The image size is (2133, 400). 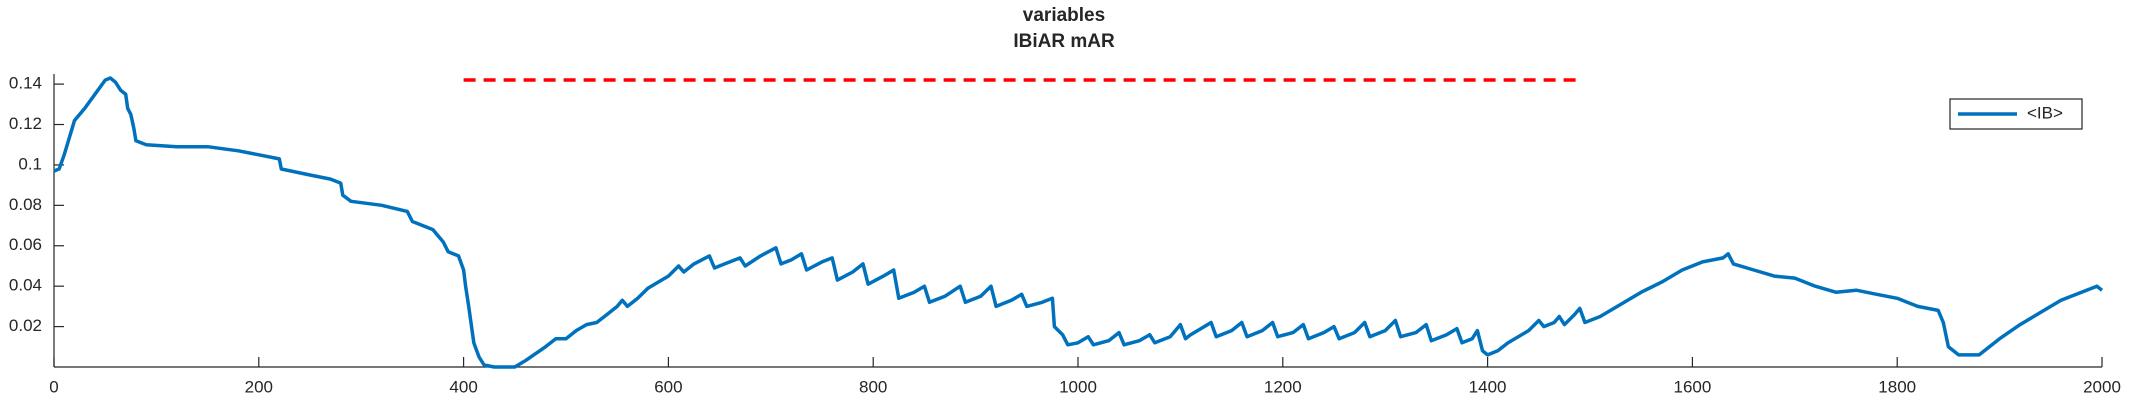 I want to click on y-tick-label: 0.08, so click(x=25, y=204).